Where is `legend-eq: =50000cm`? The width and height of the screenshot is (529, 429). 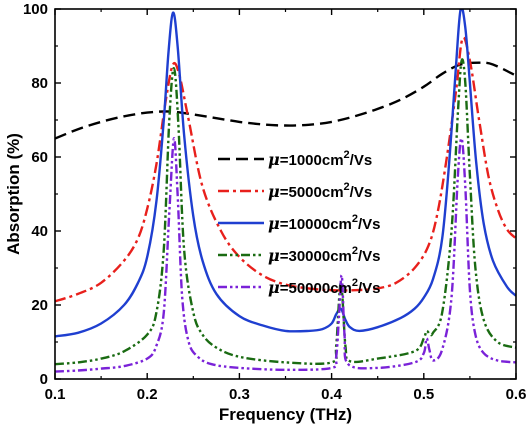 legend-eq: =50000cm is located at coordinates (316, 288).